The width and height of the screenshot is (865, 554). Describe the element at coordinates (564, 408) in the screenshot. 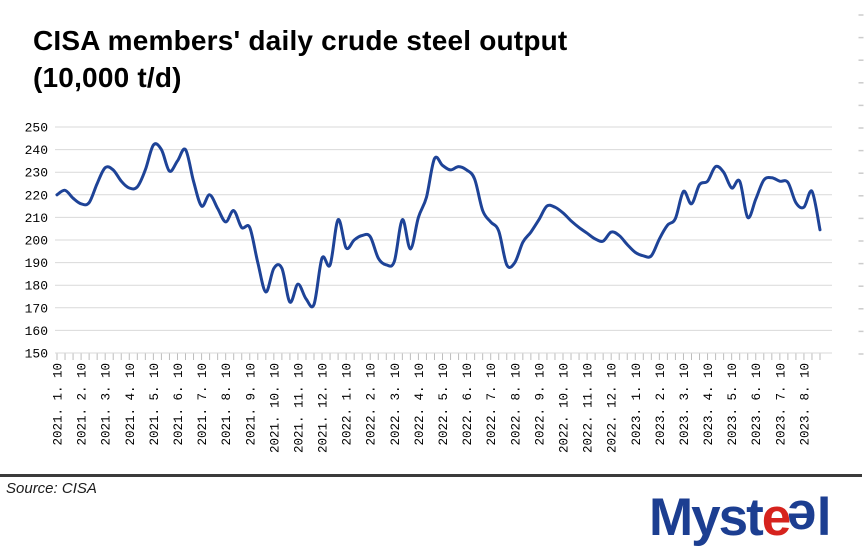

I see `x-tick-label: 2022. 10. 10` at that location.